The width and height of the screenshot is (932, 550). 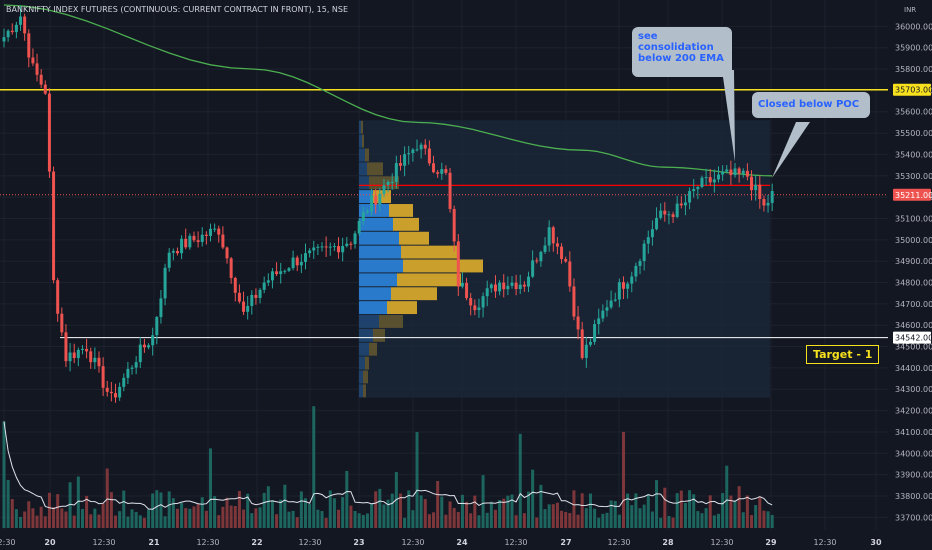 What do you see at coordinates (682, 52) in the screenshot?
I see `consolidation-note: see consolidation below 200 EMA` at bounding box center [682, 52].